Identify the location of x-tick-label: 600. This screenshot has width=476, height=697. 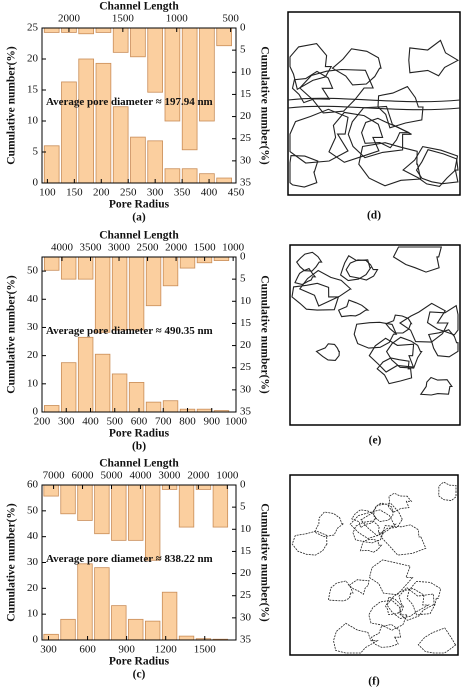
(87, 650).